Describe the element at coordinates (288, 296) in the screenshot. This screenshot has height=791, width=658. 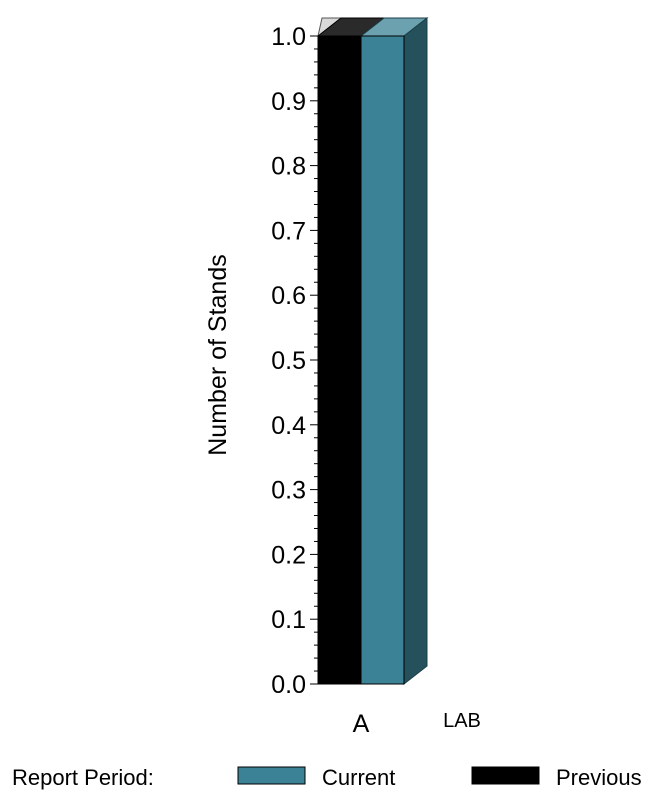
I see `y-tick-label: 0.6` at that location.